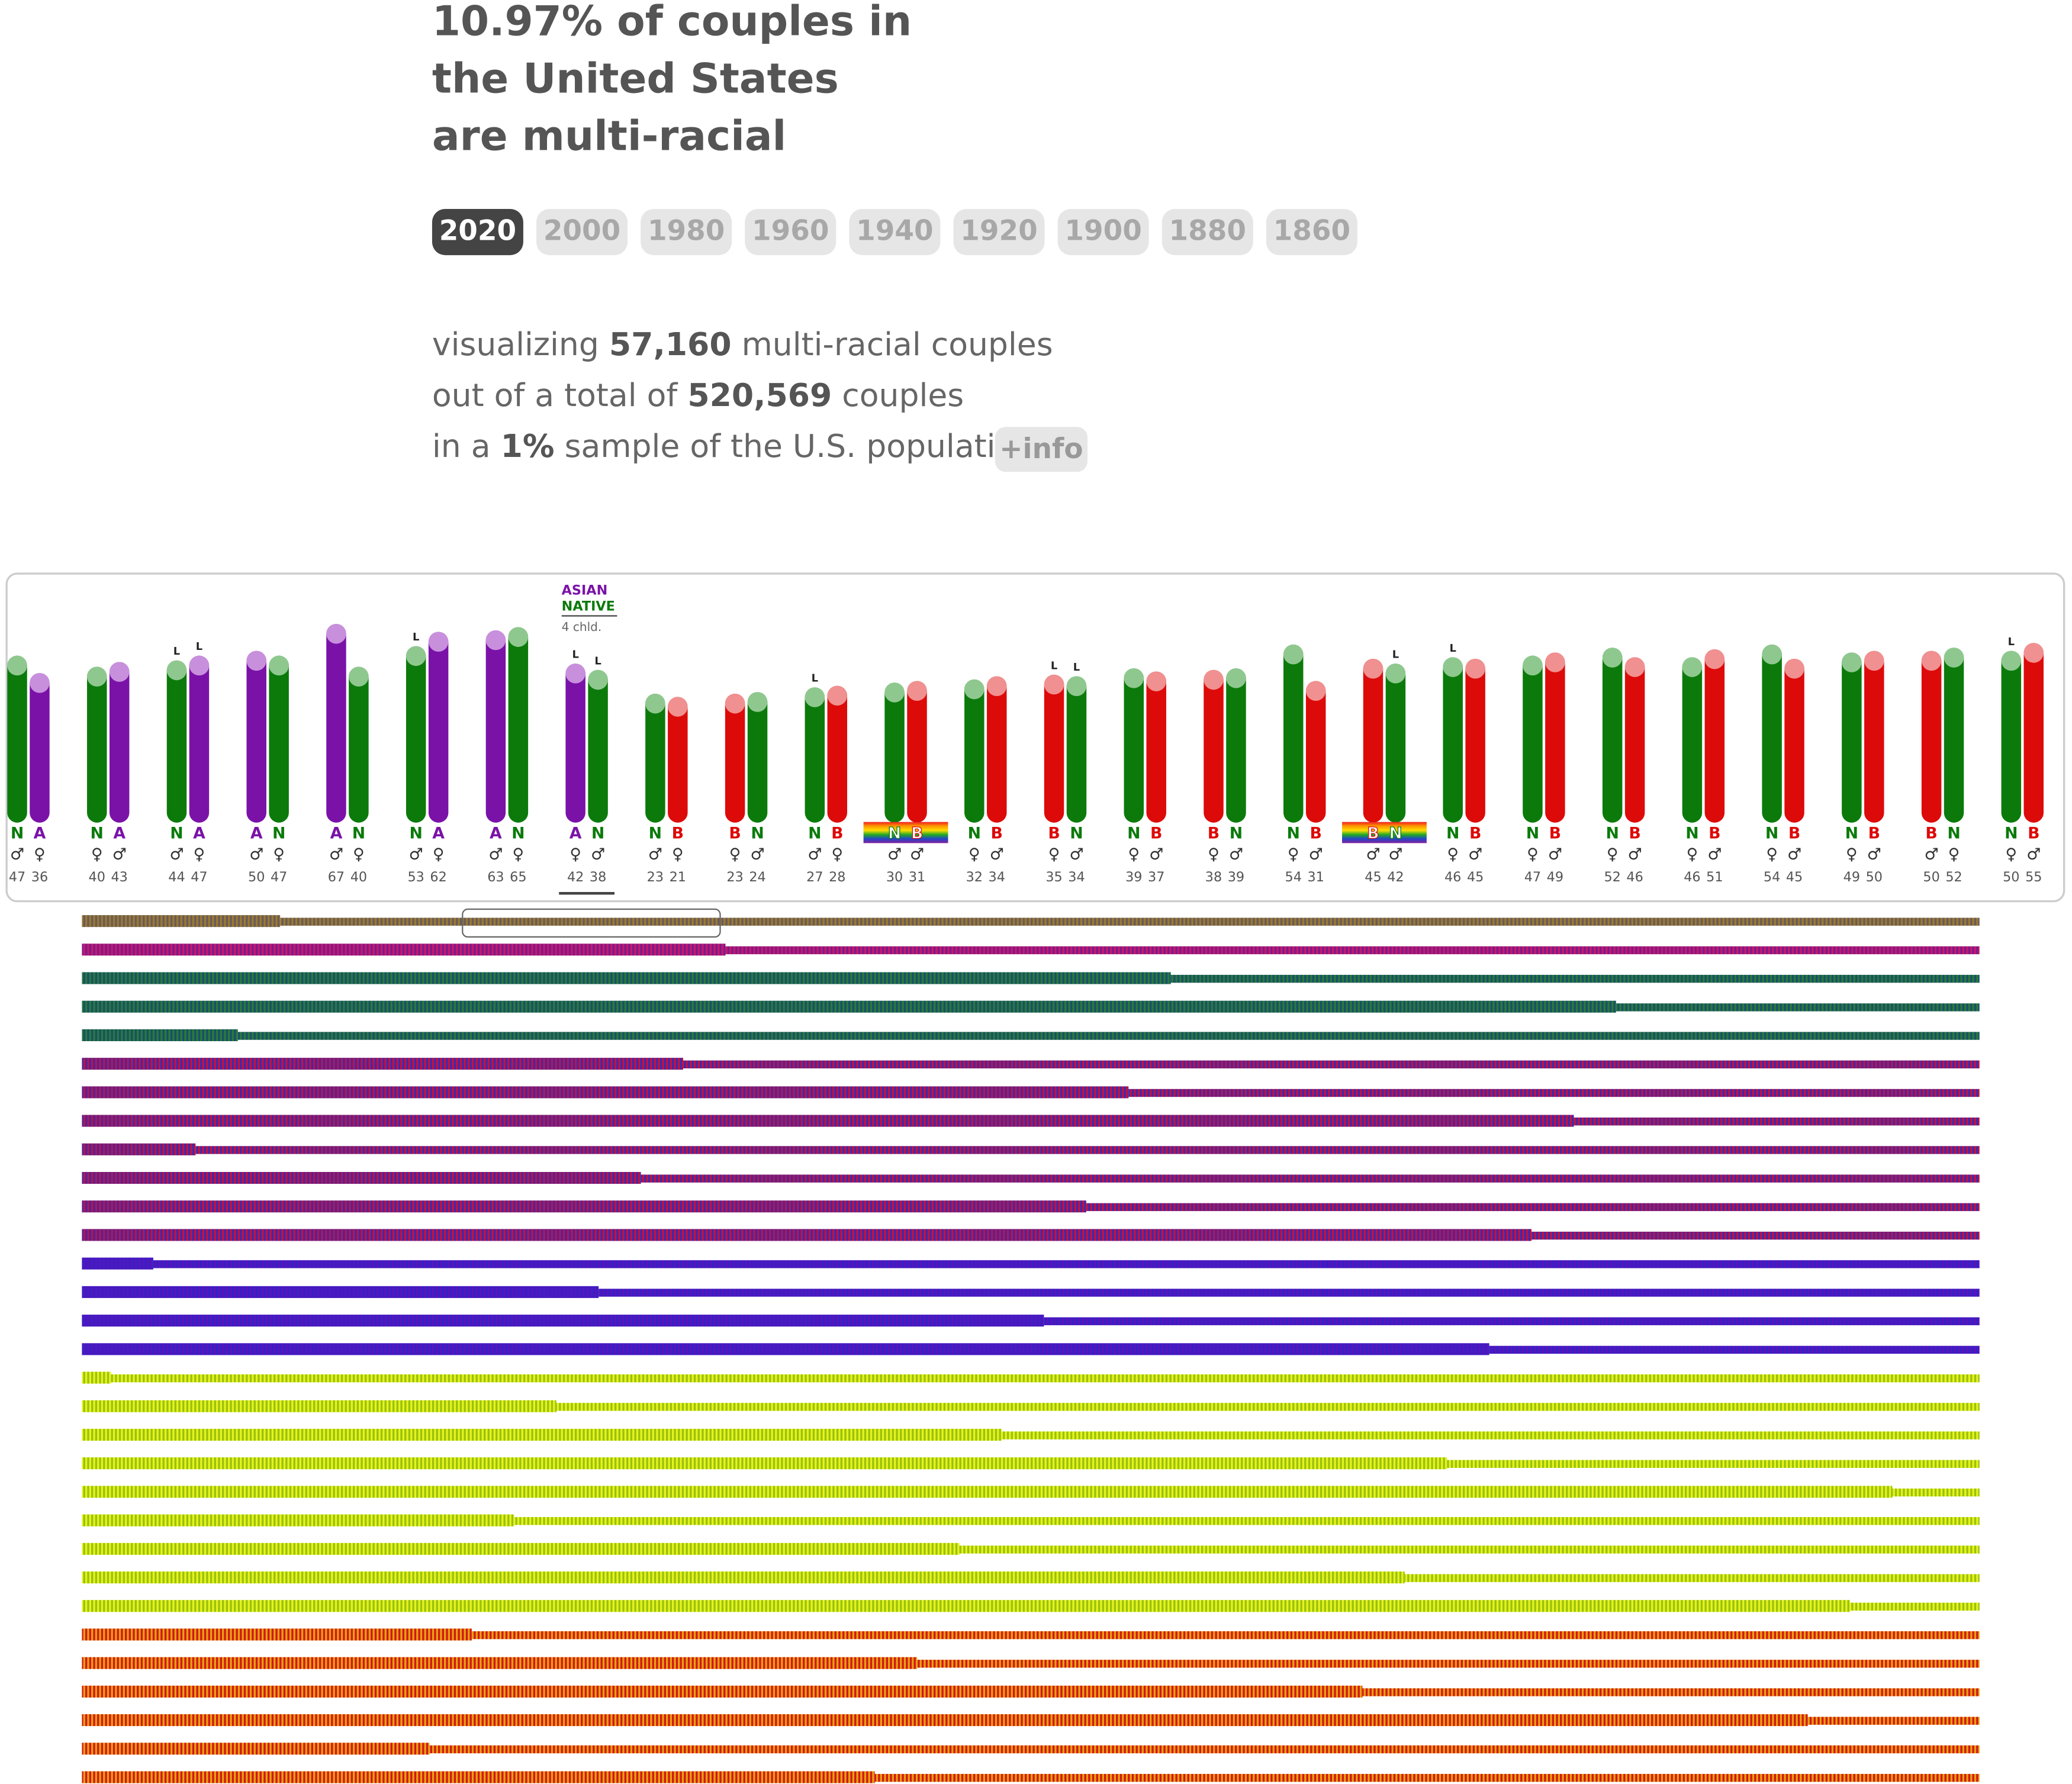  I want to click on year-button: 1920, so click(999, 232).